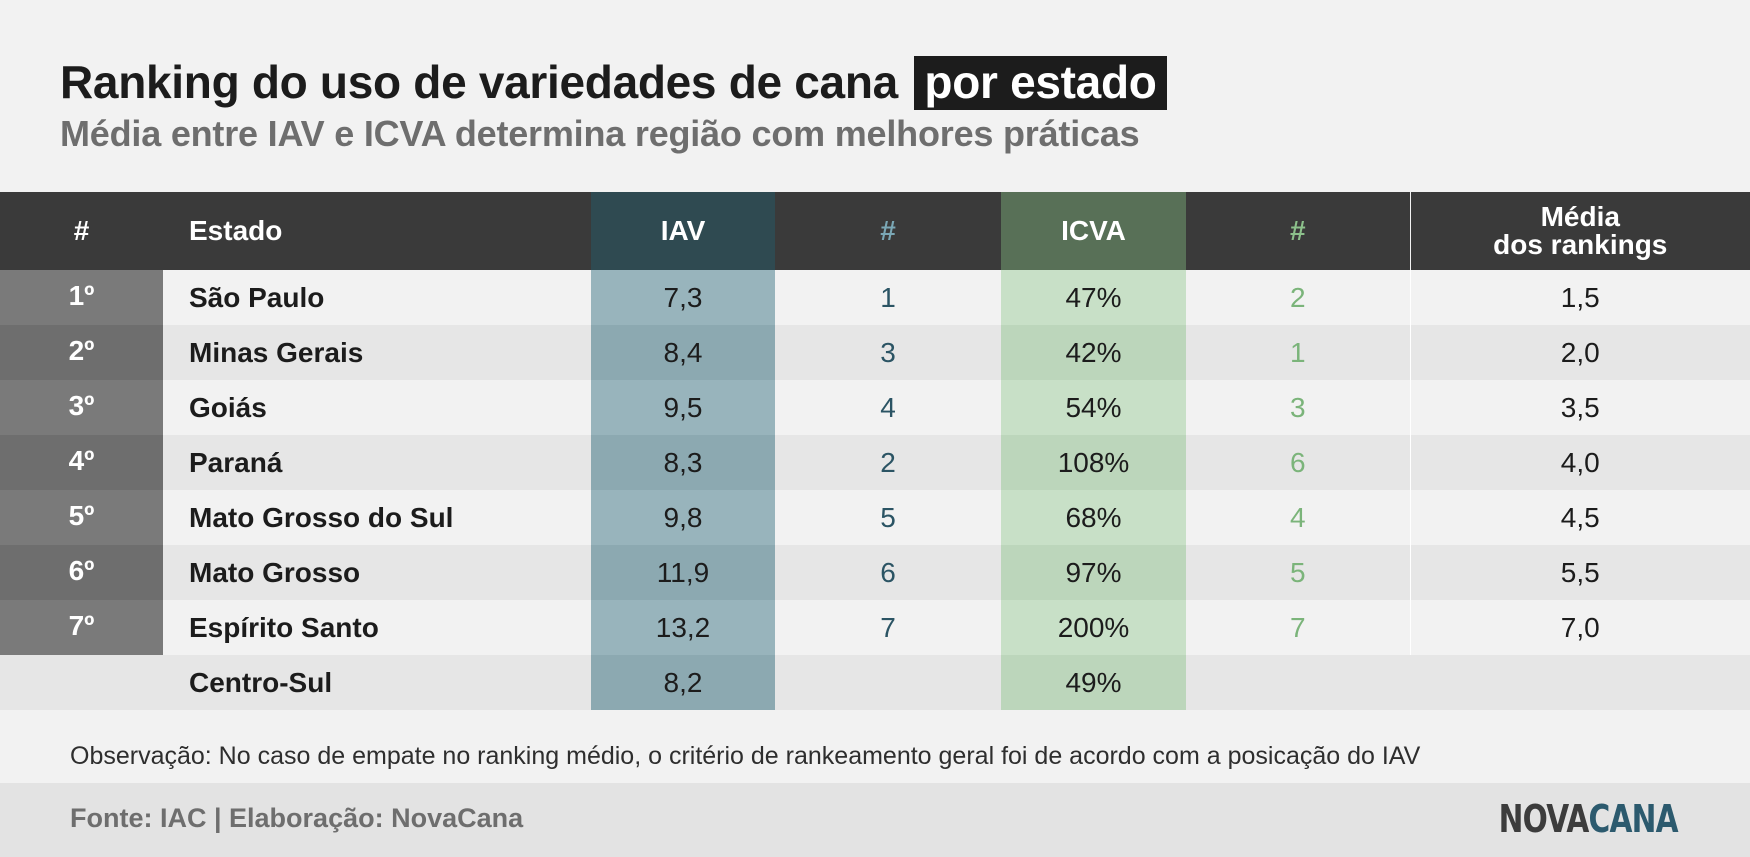 The image size is (1750, 857). Describe the element at coordinates (1298, 407) in the screenshot. I see `cell-icva-rank: 3` at that location.